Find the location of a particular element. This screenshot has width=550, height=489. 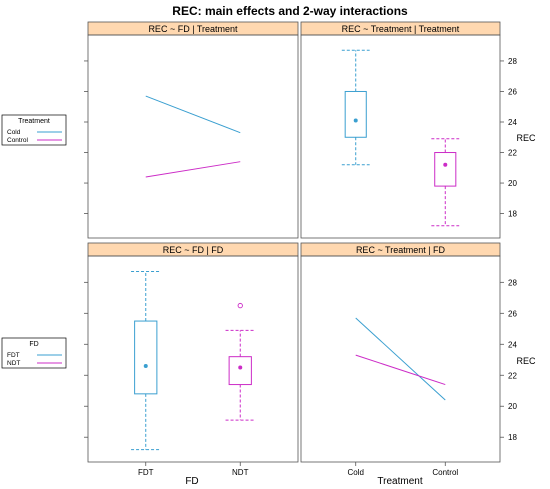

box-fdt is located at coordinates (146, 360).